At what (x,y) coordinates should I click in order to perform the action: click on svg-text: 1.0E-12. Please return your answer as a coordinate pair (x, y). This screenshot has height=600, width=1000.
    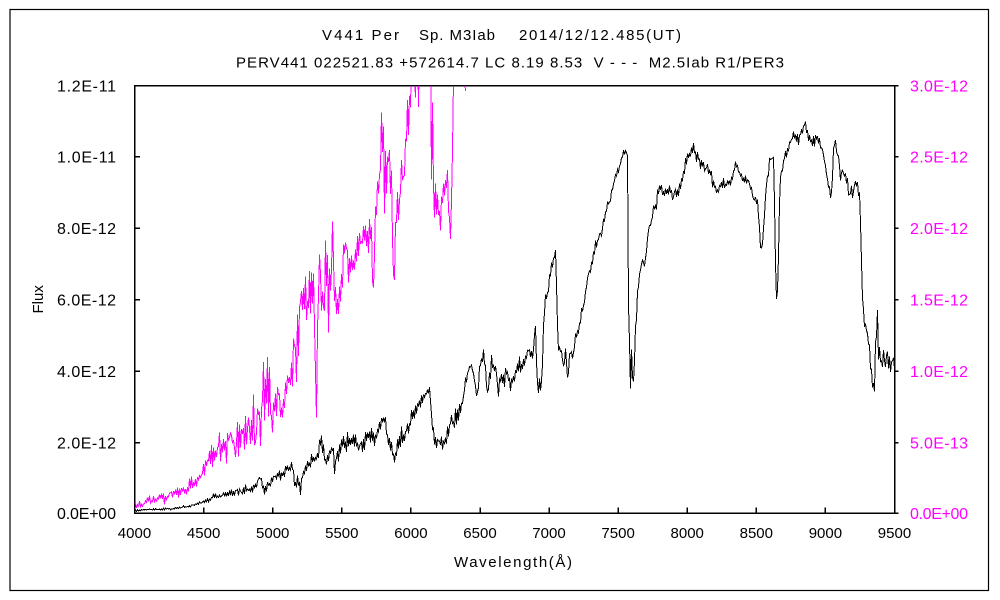
    Looking at the image, I should click on (939, 372).